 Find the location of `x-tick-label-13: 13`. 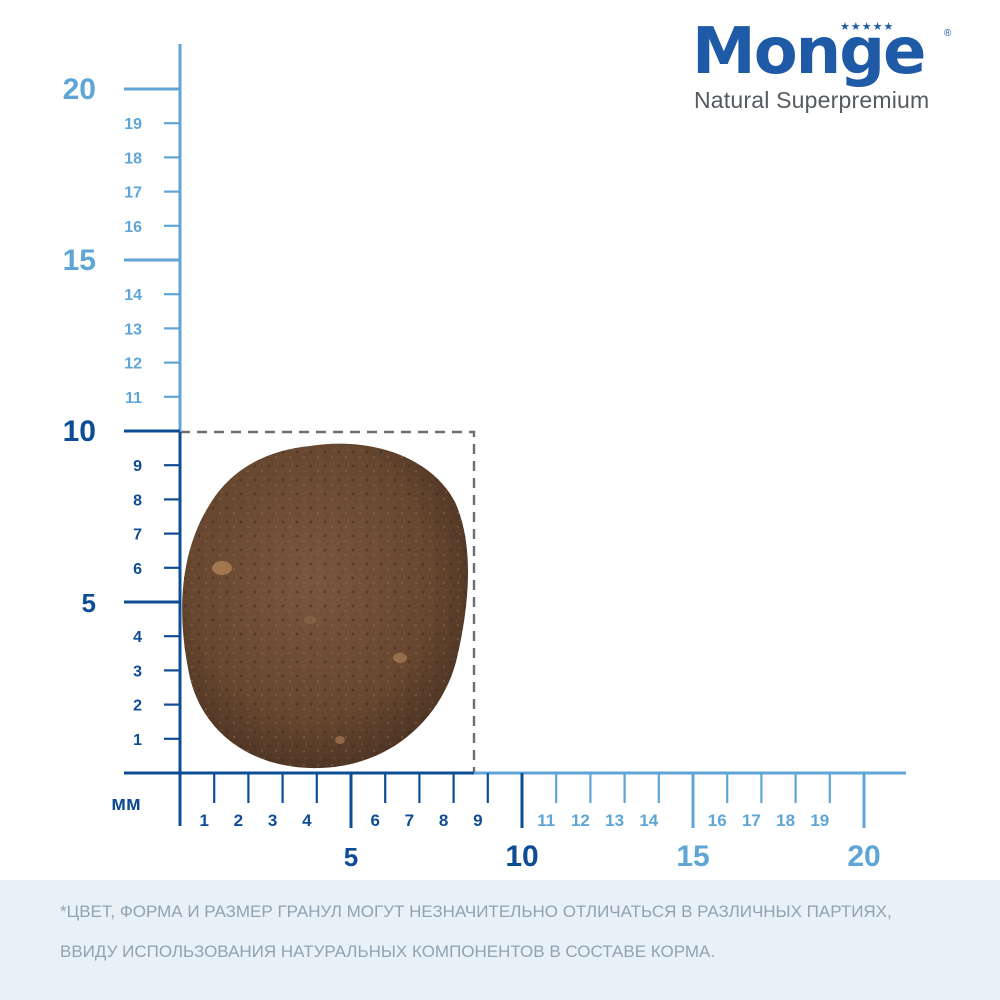

x-tick-label-13: 13 is located at coordinates (614, 820).